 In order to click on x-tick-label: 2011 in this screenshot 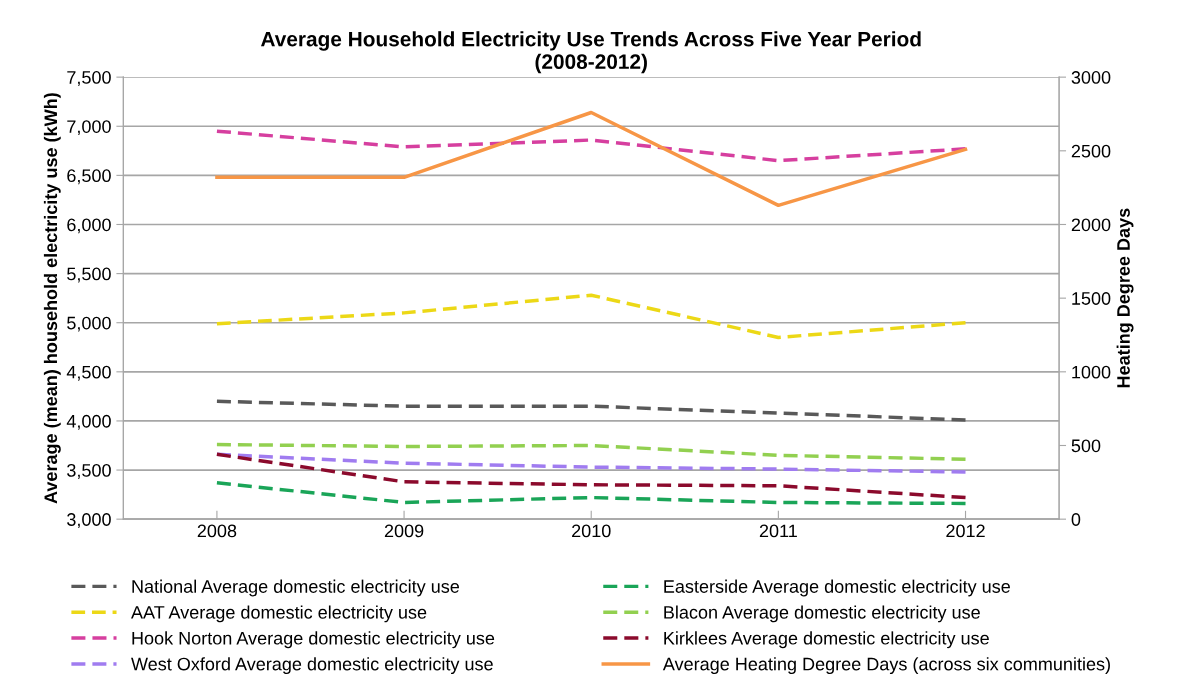, I will do `click(778, 531)`.